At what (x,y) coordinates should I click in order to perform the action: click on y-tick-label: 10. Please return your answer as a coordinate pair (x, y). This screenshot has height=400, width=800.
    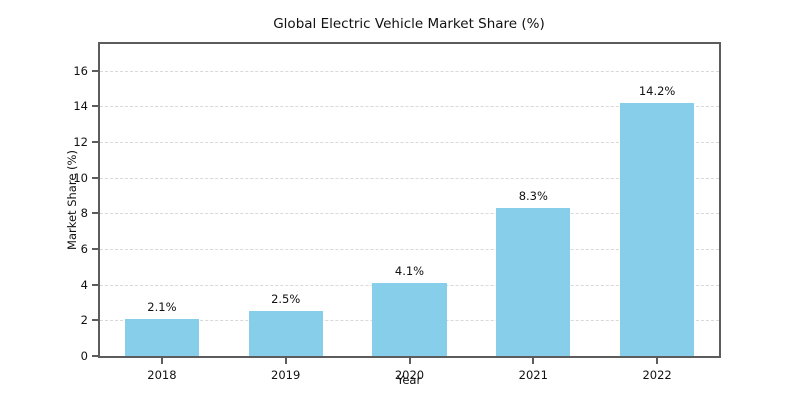
    Looking at the image, I should click on (80, 177).